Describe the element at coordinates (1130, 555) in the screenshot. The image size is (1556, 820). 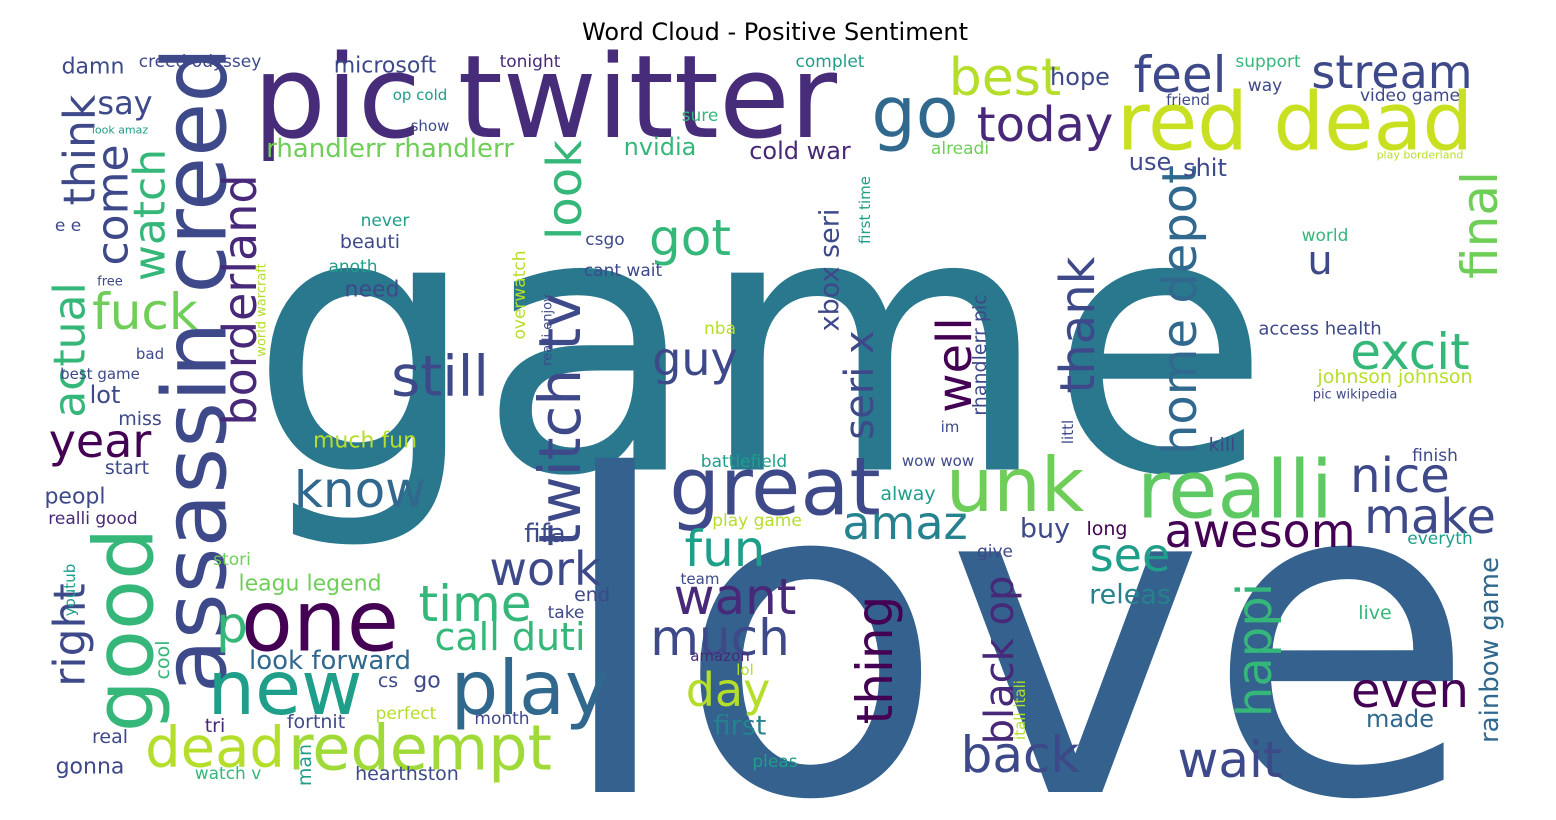
I see `word: see` at that location.